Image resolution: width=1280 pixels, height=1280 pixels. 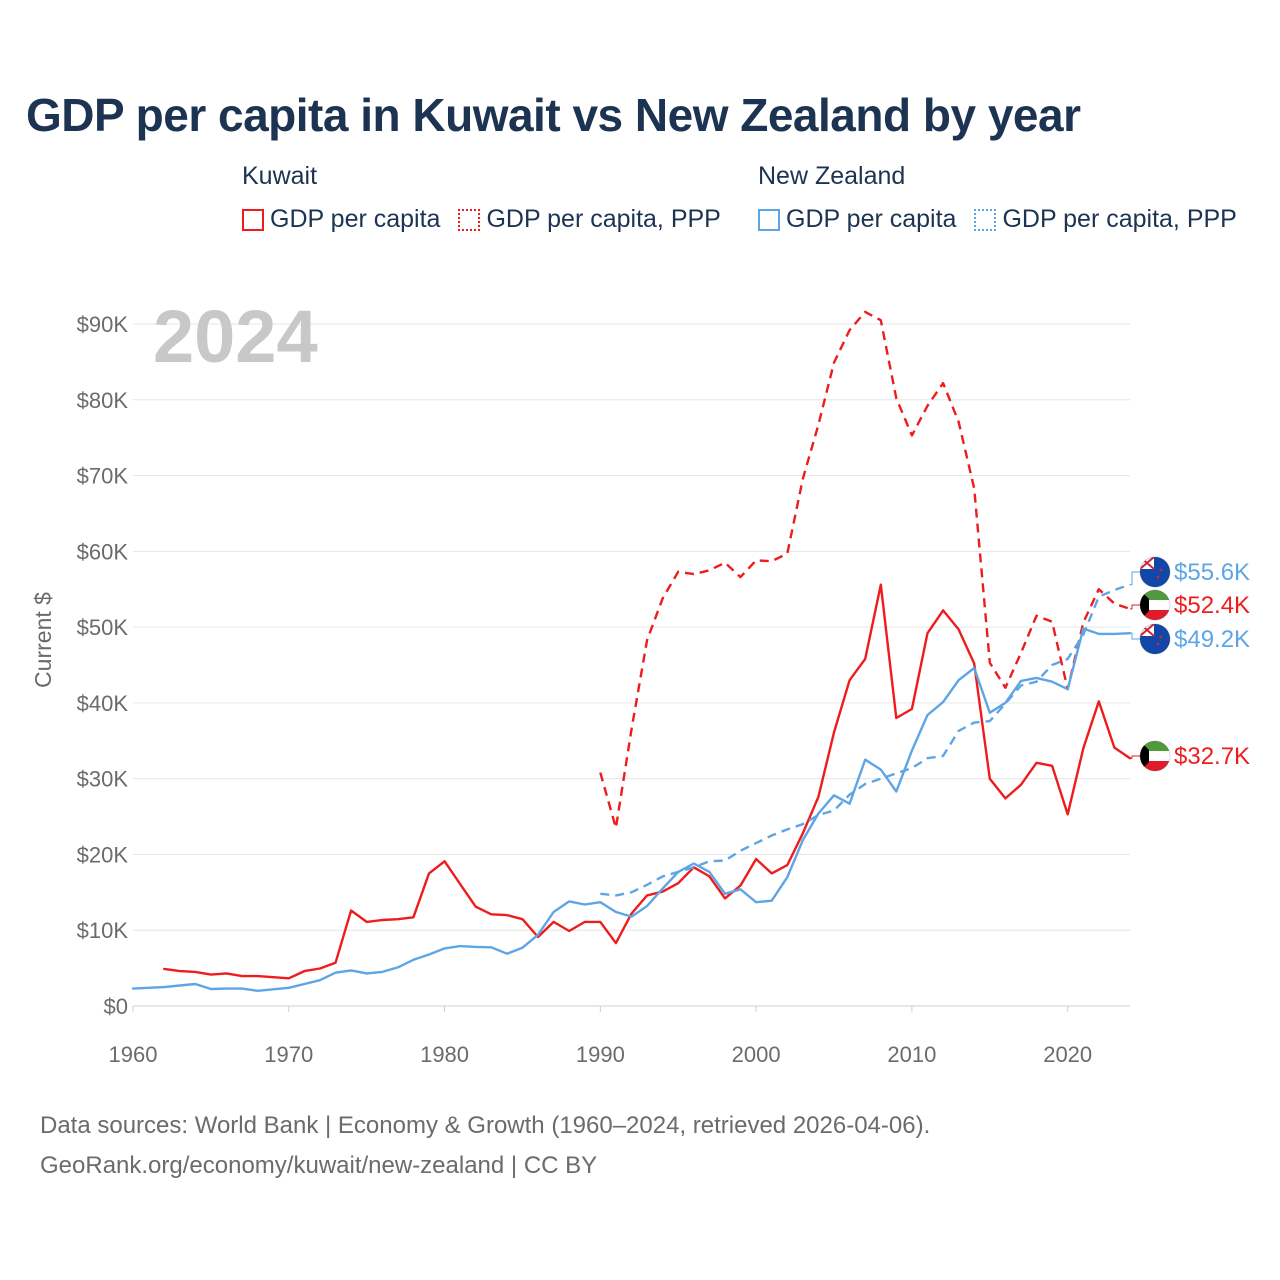 I want to click on y-tick-label: $90K, so click(x=103, y=324).